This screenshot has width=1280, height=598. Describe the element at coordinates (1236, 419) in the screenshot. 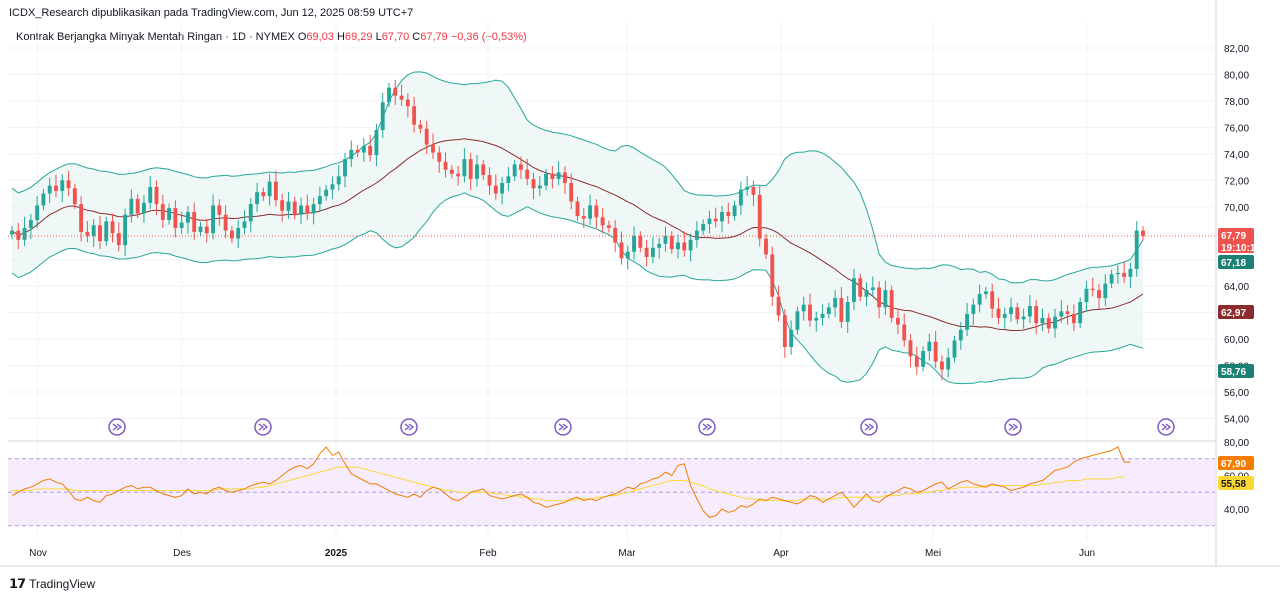

I see `y-tick-label: 54,00` at that location.